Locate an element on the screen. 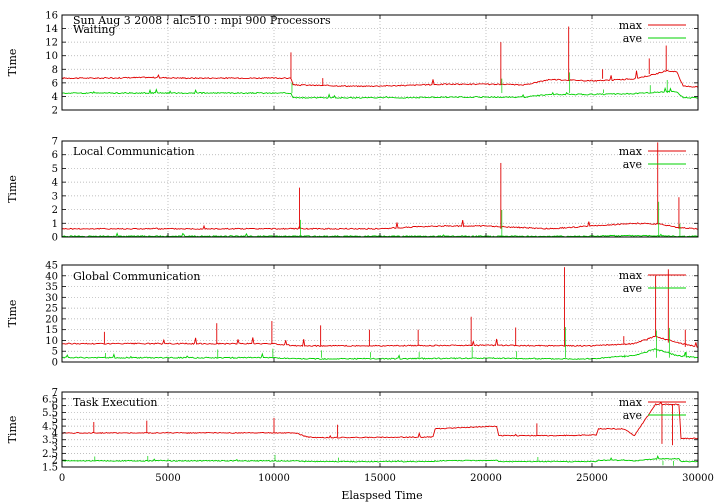  x-tick-label: 25000 is located at coordinates (592, 478).